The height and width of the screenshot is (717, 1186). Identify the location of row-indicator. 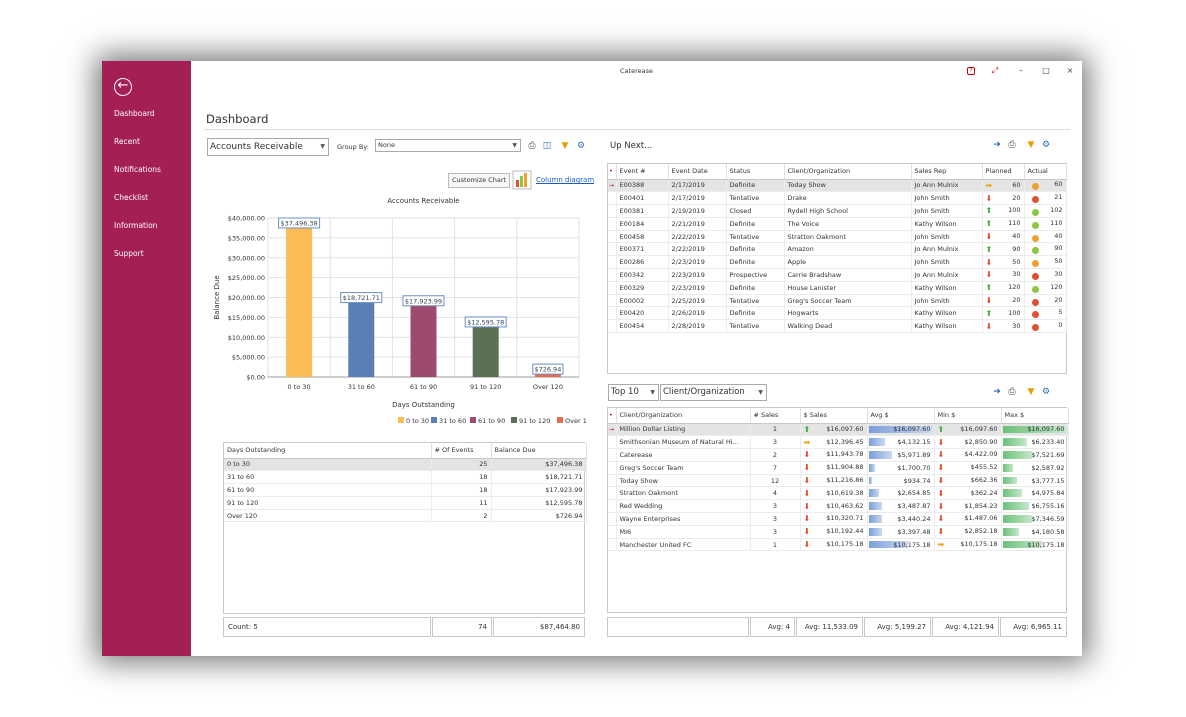
(612, 224).